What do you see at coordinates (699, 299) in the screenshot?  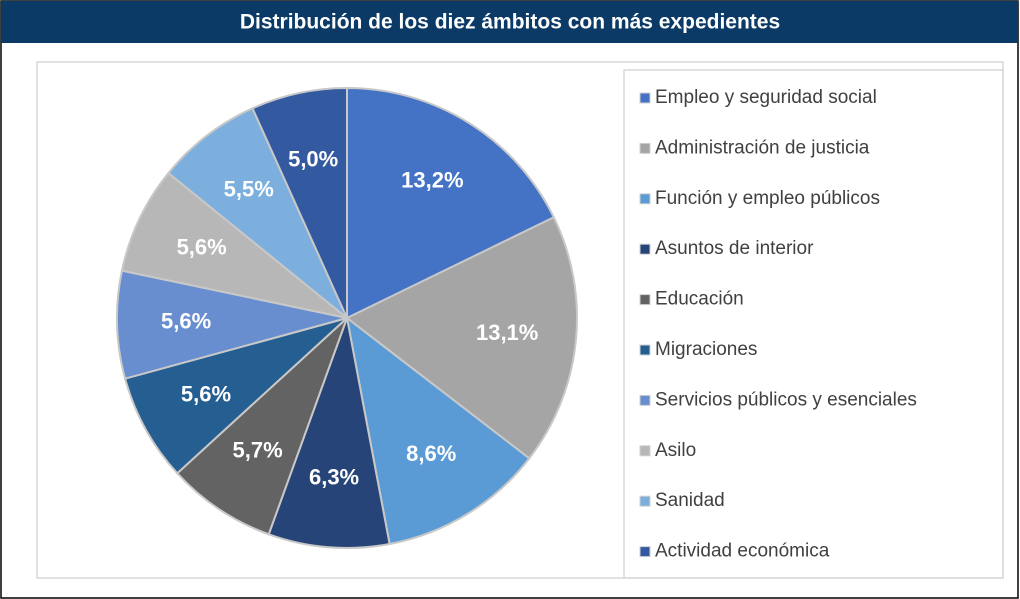 I see `legend-label: Educación` at bounding box center [699, 299].